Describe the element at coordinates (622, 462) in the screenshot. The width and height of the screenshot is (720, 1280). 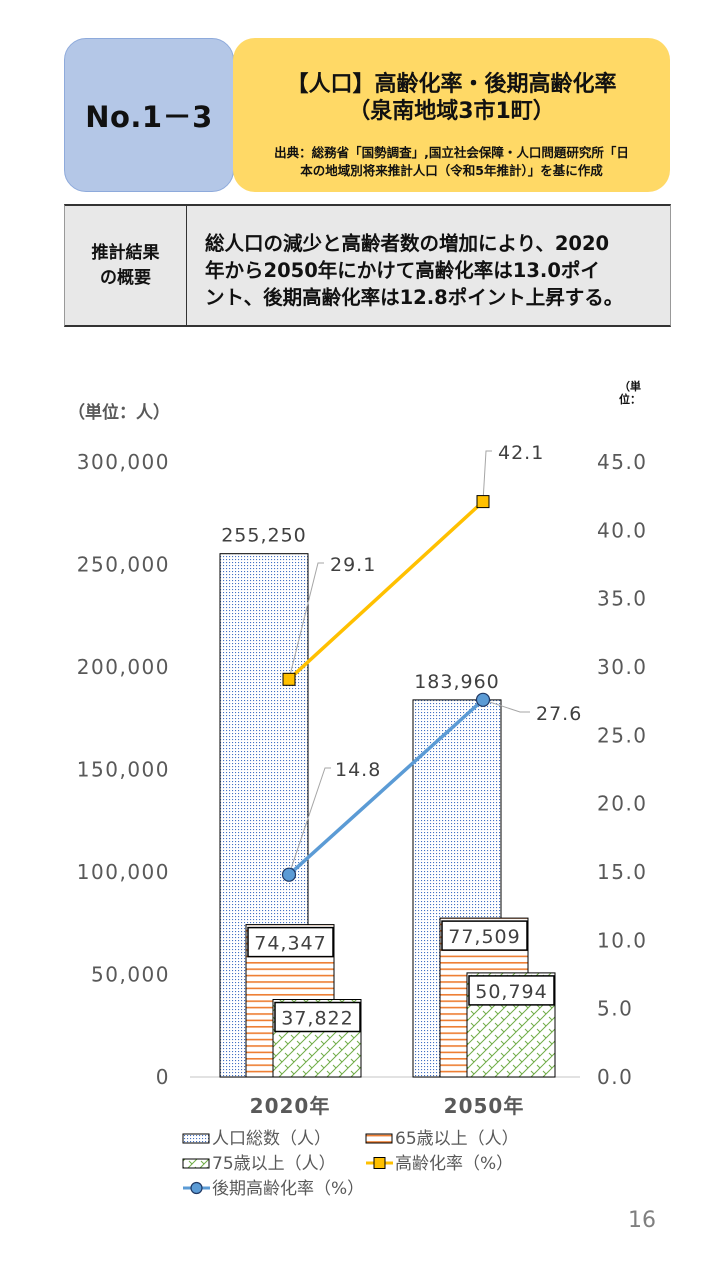
I see `right-axis-tick: 45.0` at that location.